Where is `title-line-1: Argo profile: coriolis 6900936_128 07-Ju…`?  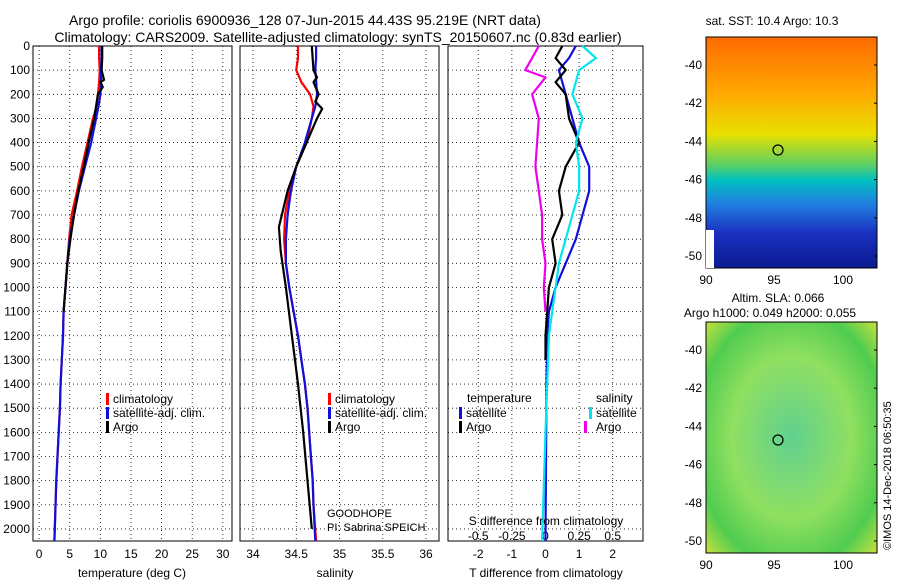 title-line-1: Argo profile: coriolis 6900936_128 07-Ju… is located at coordinates (305, 20).